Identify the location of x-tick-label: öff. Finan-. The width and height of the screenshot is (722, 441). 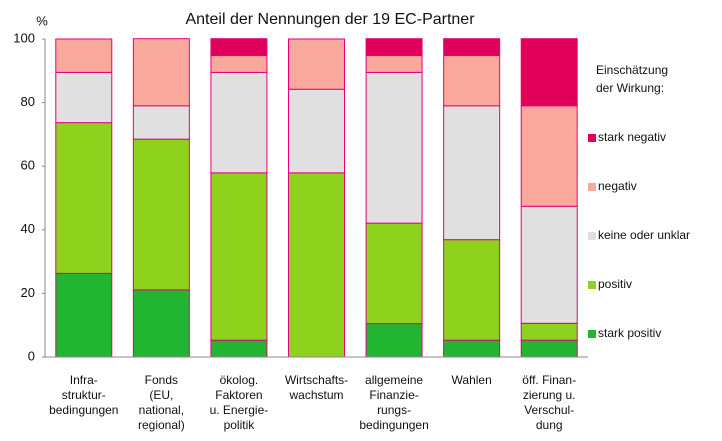
(549, 380).